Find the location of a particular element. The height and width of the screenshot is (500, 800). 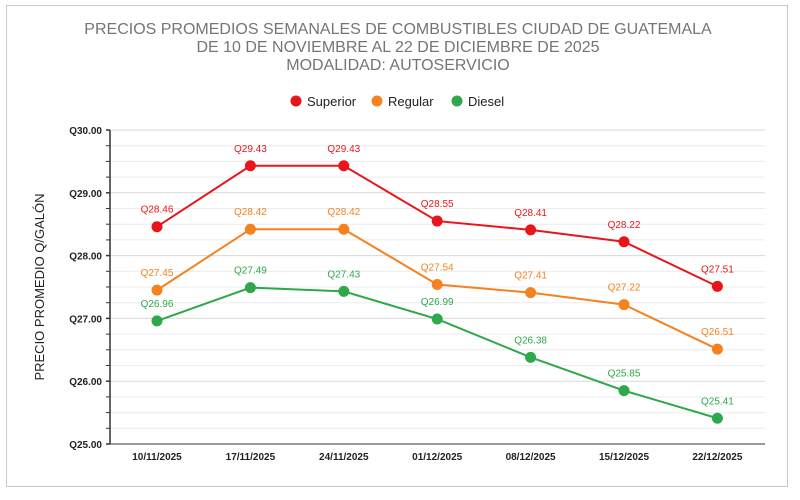

y-tick-label: Q26.00 is located at coordinates (85, 382).